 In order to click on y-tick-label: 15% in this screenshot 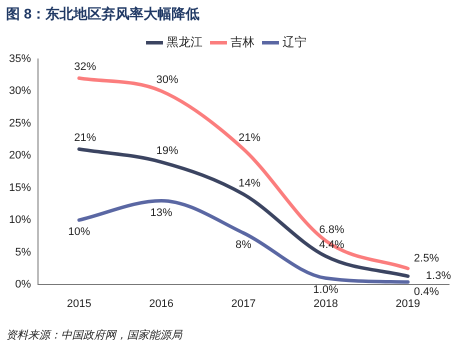, I will do `click(20, 188)`.